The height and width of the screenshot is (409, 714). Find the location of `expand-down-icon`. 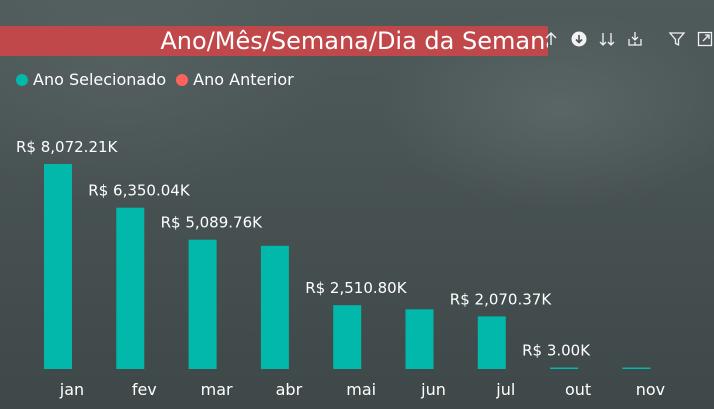

expand-down-icon is located at coordinates (635, 39).